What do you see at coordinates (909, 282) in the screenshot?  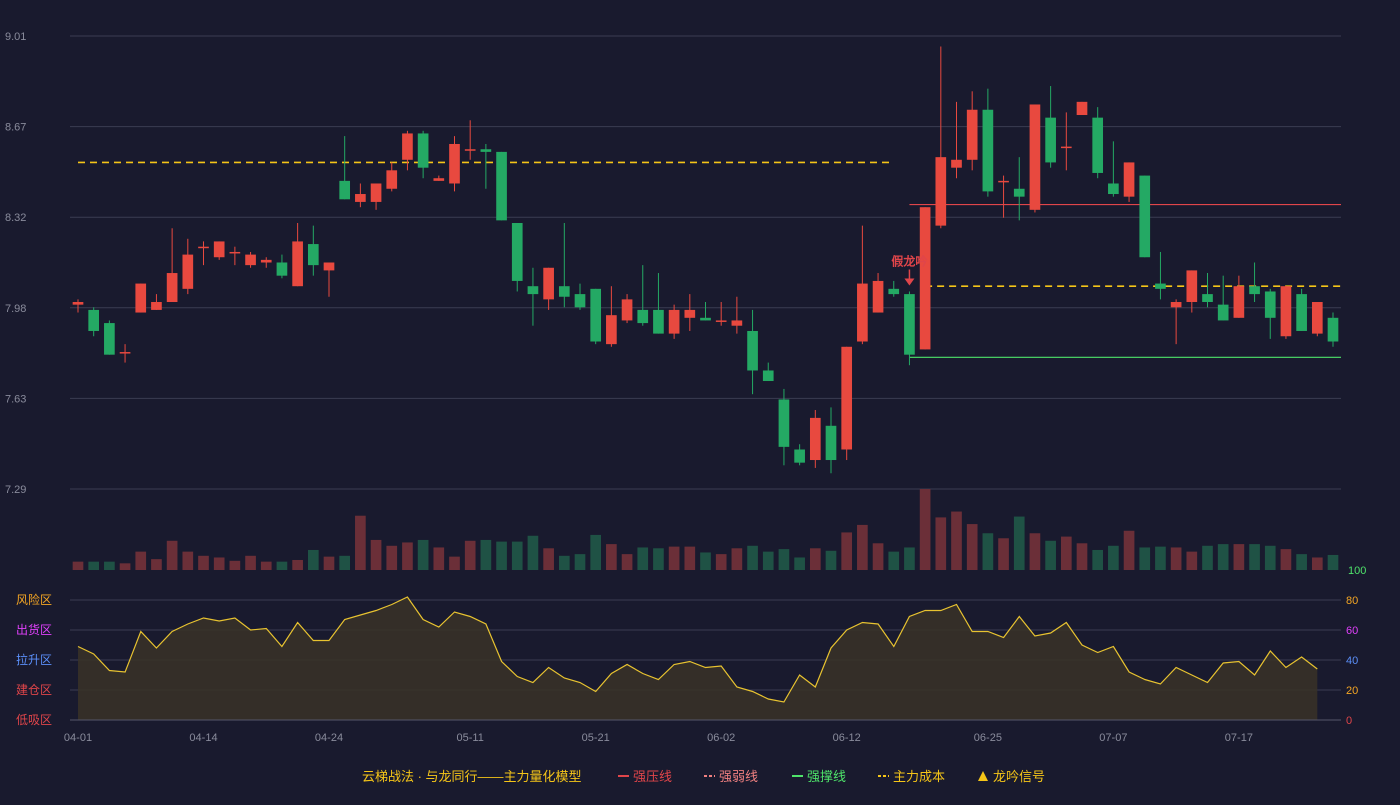 I see `signal-arrow-head` at bounding box center [909, 282].